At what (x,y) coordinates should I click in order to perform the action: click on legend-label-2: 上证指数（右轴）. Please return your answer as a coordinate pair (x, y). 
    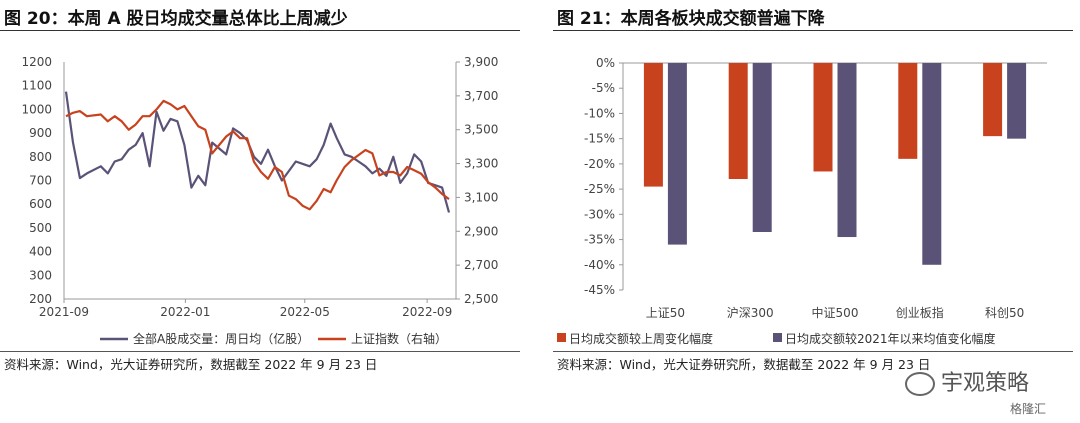
    Looking at the image, I should click on (399, 338).